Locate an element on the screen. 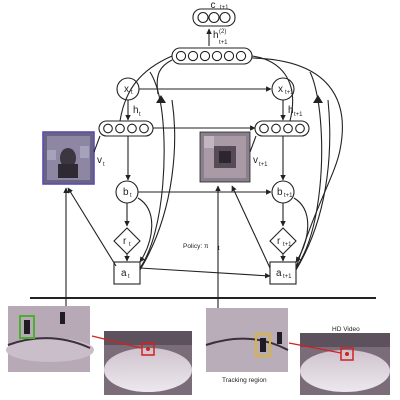  a-t-label: a is located at coordinates (124, 273).